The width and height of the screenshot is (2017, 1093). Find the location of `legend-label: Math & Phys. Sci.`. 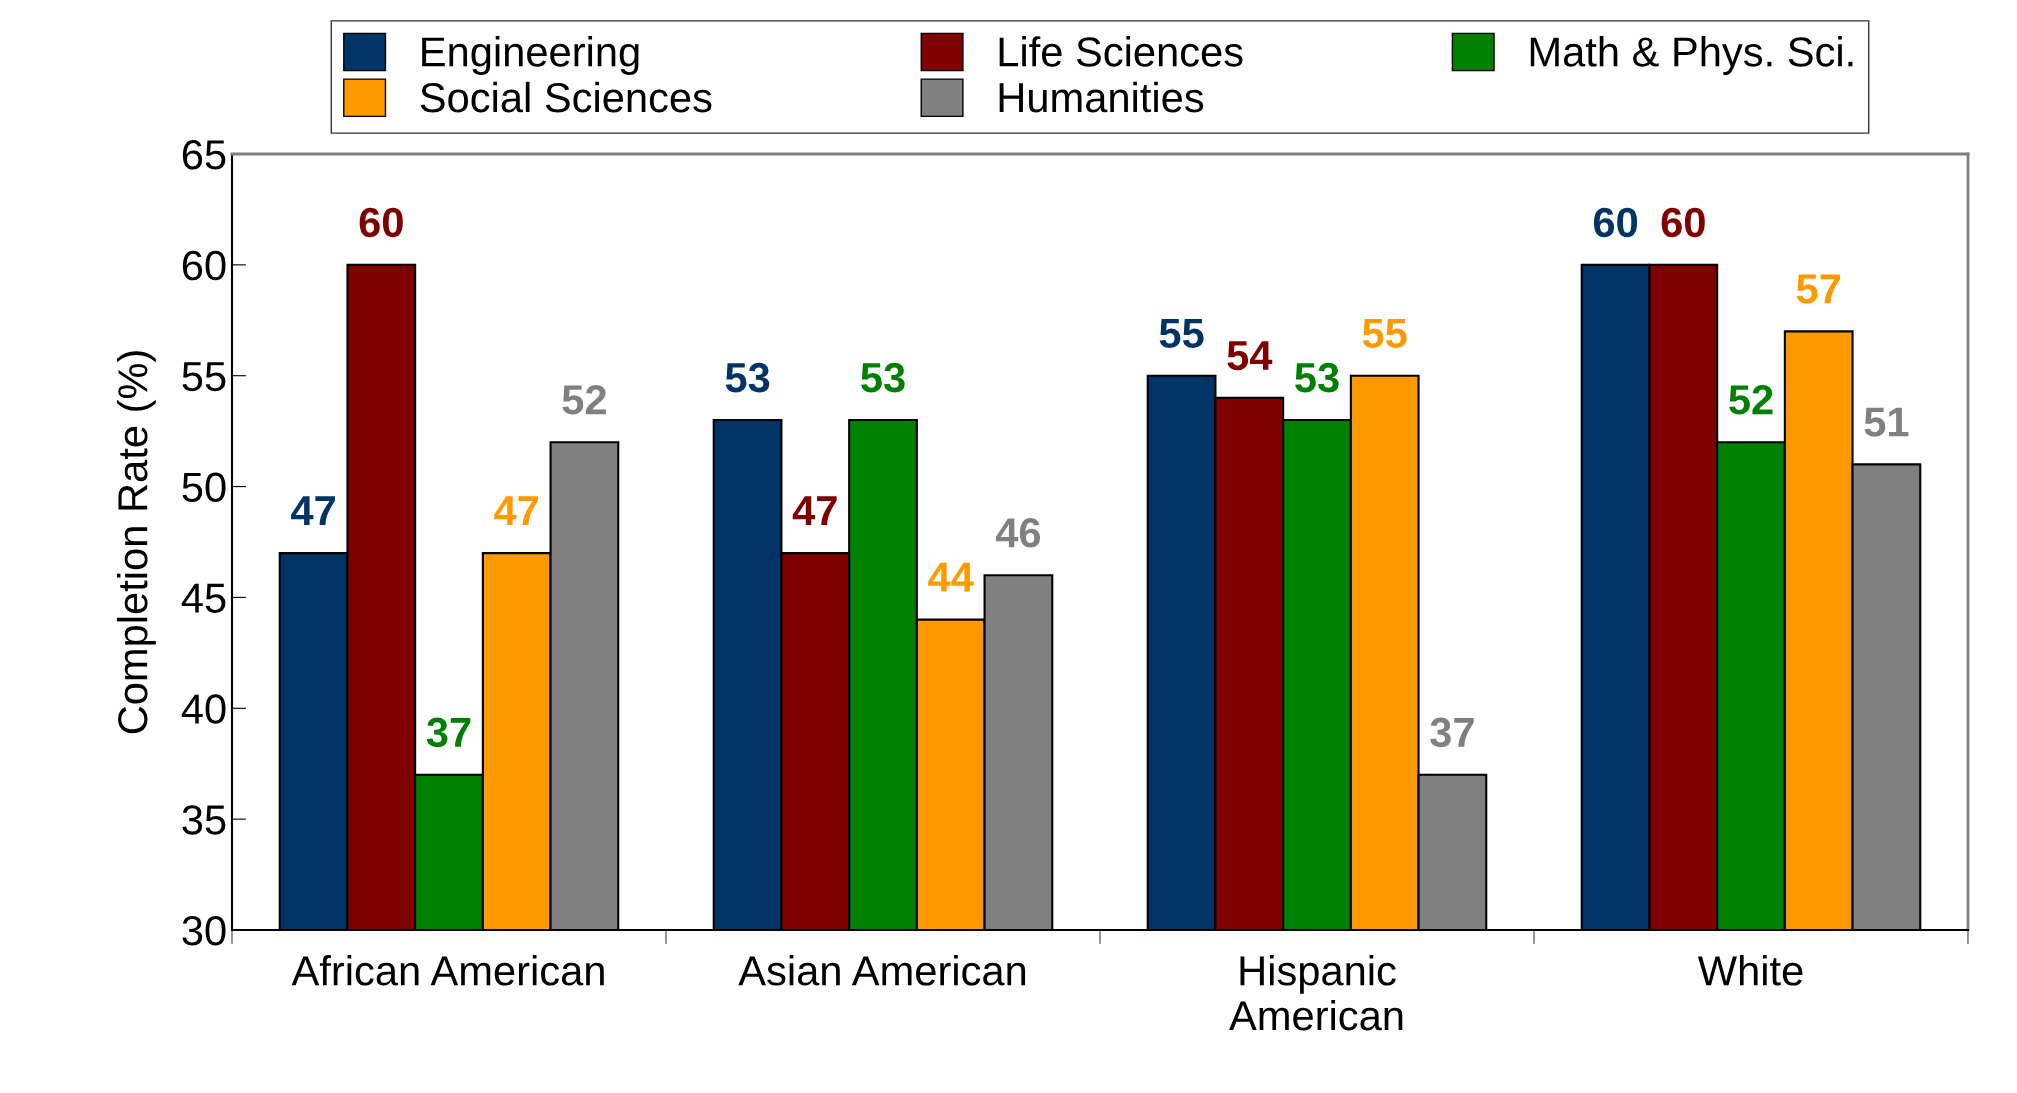

legend-label: Math & Phys. Sci. is located at coordinates (1691, 55).